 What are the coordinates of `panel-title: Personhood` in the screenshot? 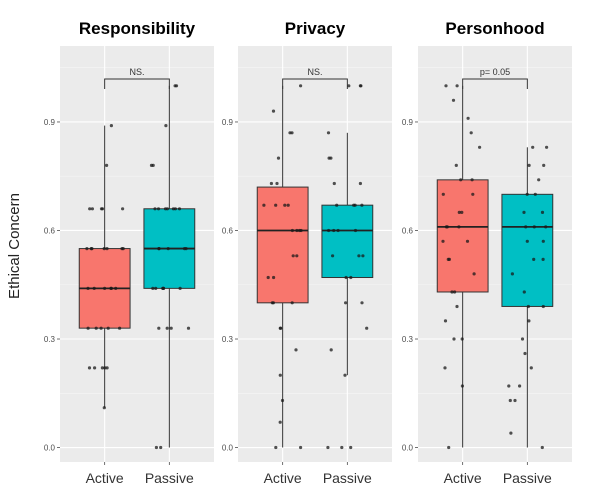 It's located at (494, 28).